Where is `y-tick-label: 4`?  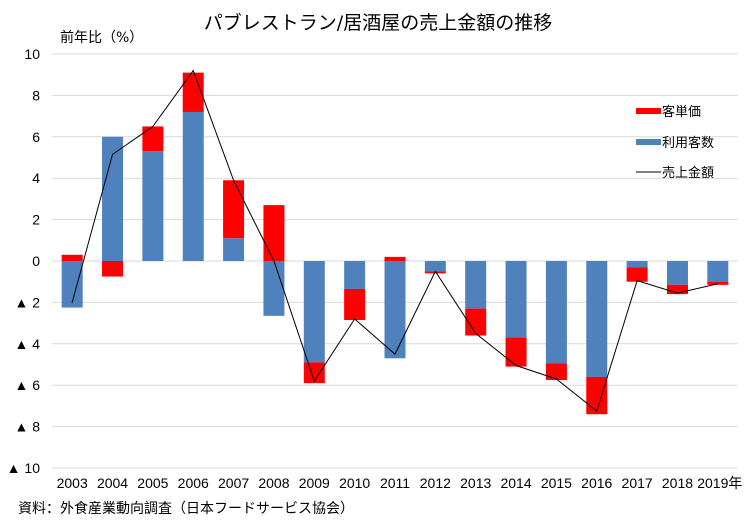
y-tick-label: 4 is located at coordinates (36, 178).